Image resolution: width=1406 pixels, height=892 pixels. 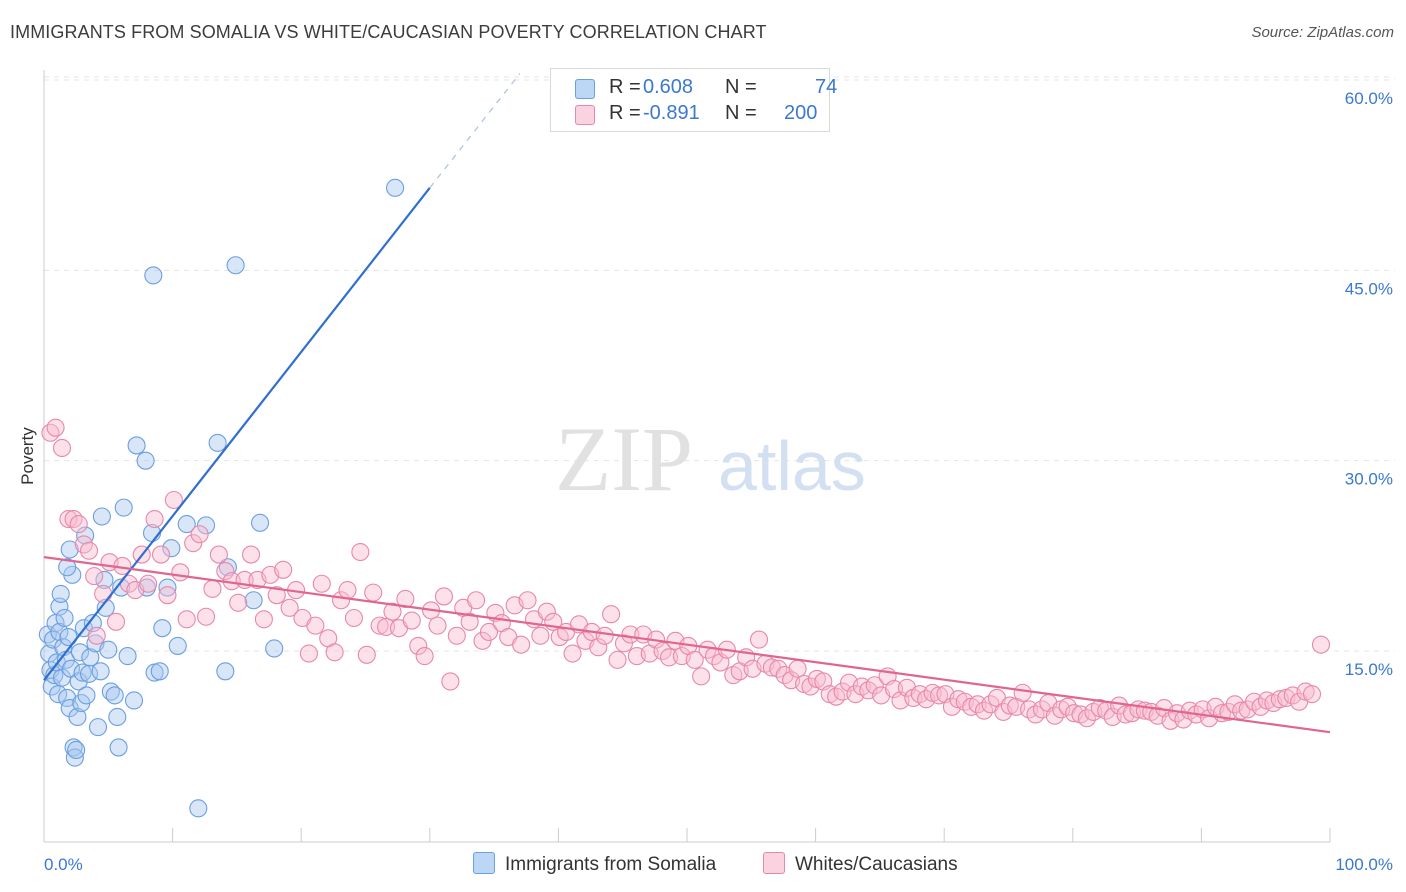 I want to click on correlation-legend: R = 0.608 N = 74 R = -0.891 N = 200, so click(x=693, y=100).